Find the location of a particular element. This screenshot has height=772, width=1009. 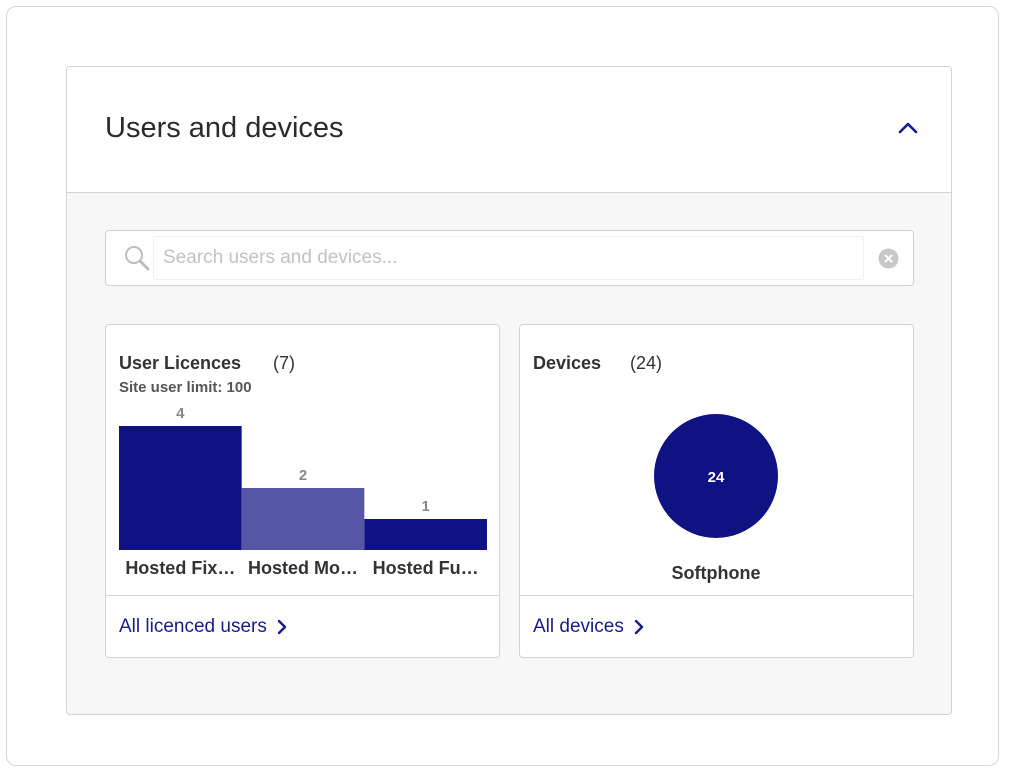

site-user-limit: Site user limit: 100 is located at coordinates (185, 387).